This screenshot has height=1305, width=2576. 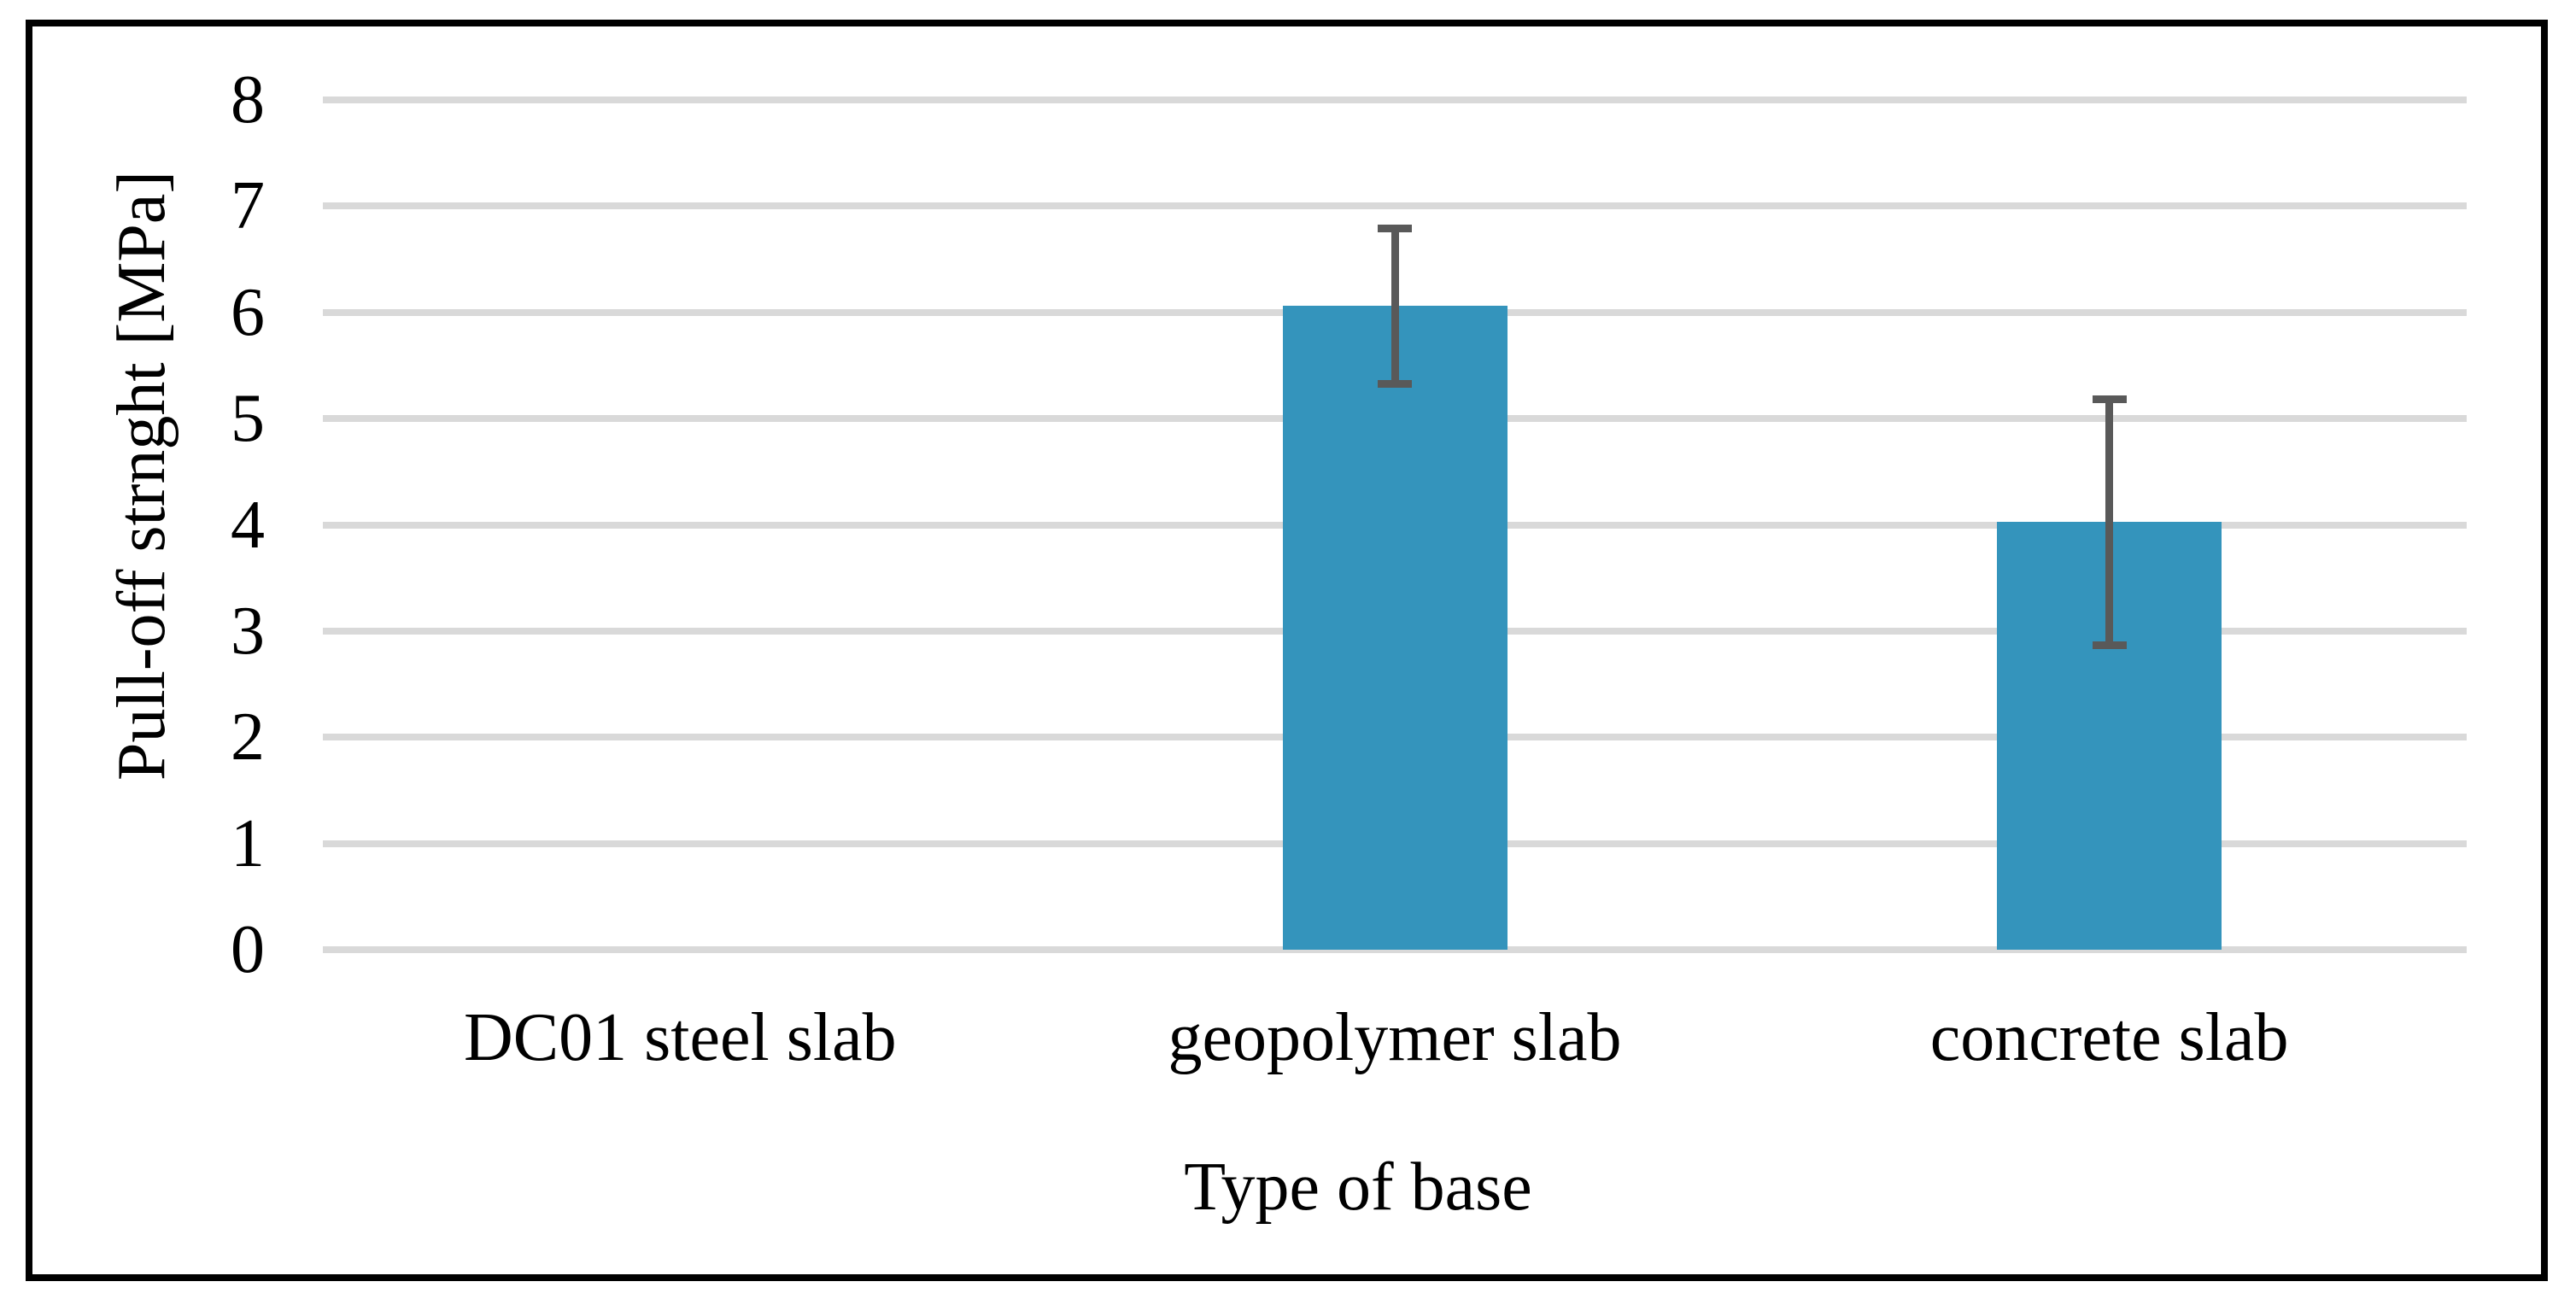 What do you see at coordinates (248, 737) in the screenshot?
I see `y-tick-label-2: 2` at bounding box center [248, 737].